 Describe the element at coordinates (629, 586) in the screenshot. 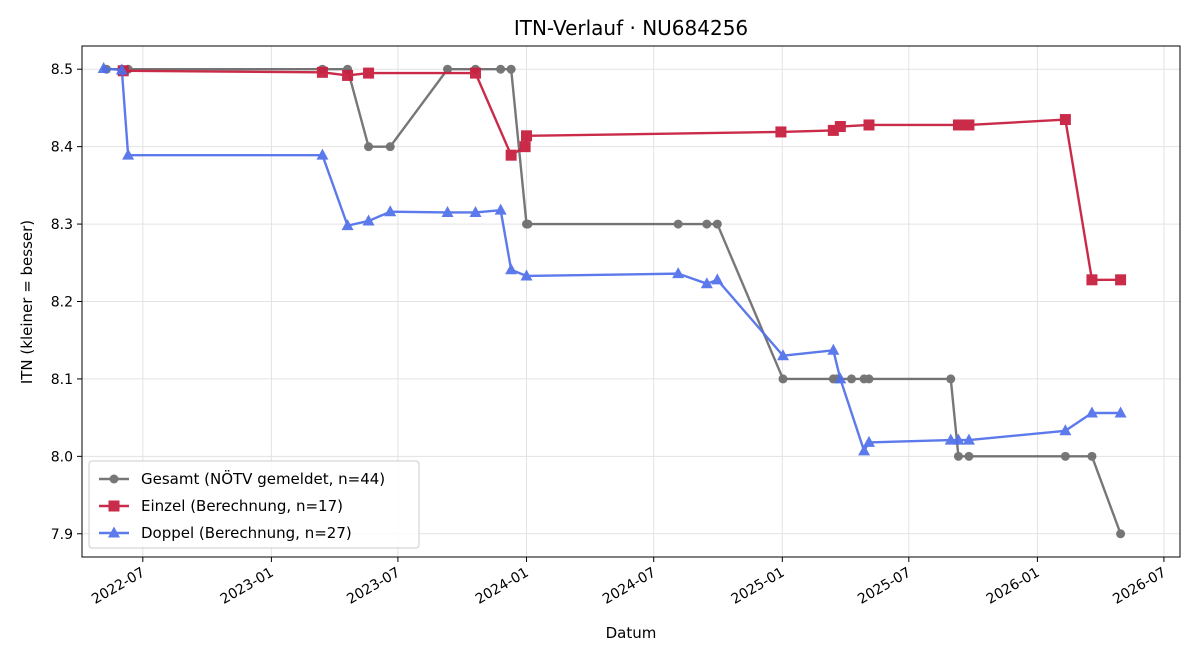

I see `x-tick-label: 2024-07` at that location.